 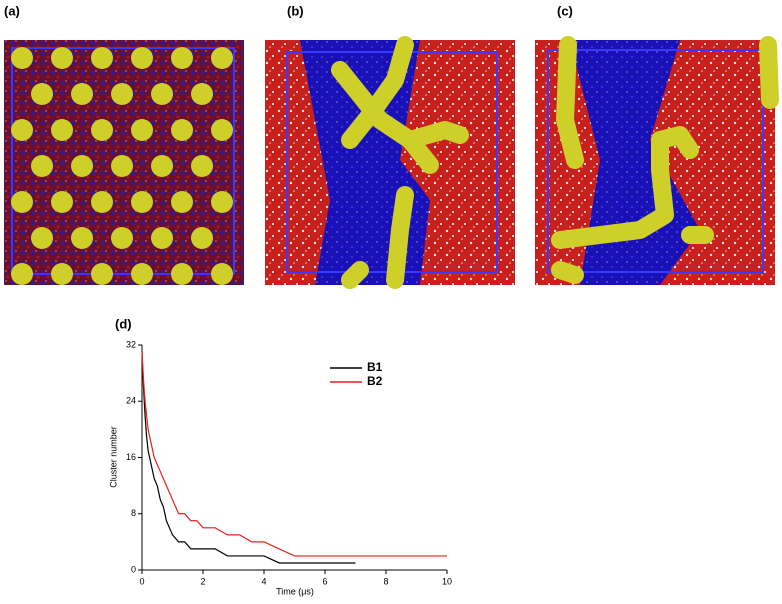 I want to click on legend-label: B2, so click(x=375, y=381).